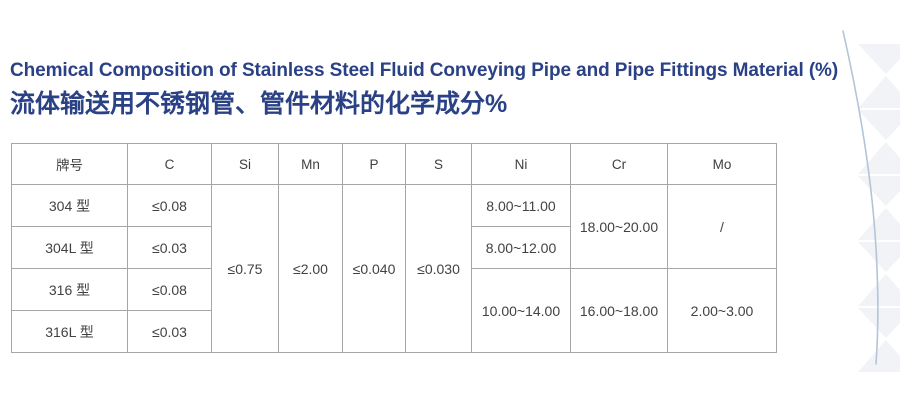 This screenshot has width=900, height=403. What do you see at coordinates (722, 310) in the screenshot?
I see `mo-value-cell-316-group: 2.00~3.00` at bounding box center [722, 310].